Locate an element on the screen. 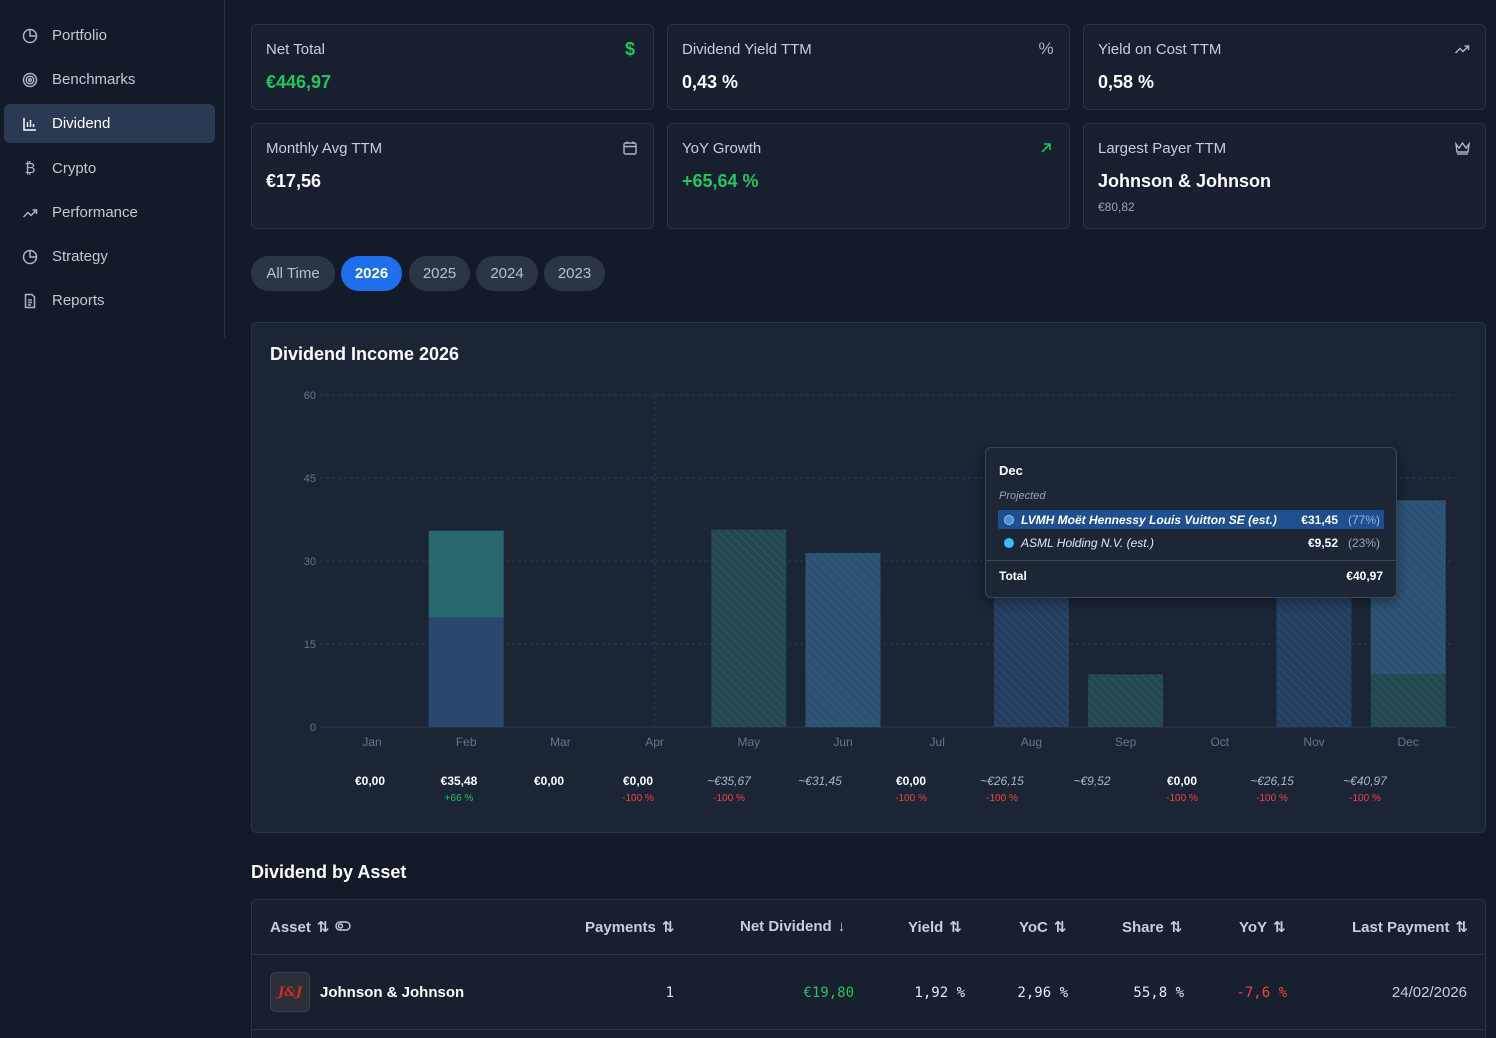 The image size is (1496, 1038). toggle-icon is located at coordinates (343, 927).